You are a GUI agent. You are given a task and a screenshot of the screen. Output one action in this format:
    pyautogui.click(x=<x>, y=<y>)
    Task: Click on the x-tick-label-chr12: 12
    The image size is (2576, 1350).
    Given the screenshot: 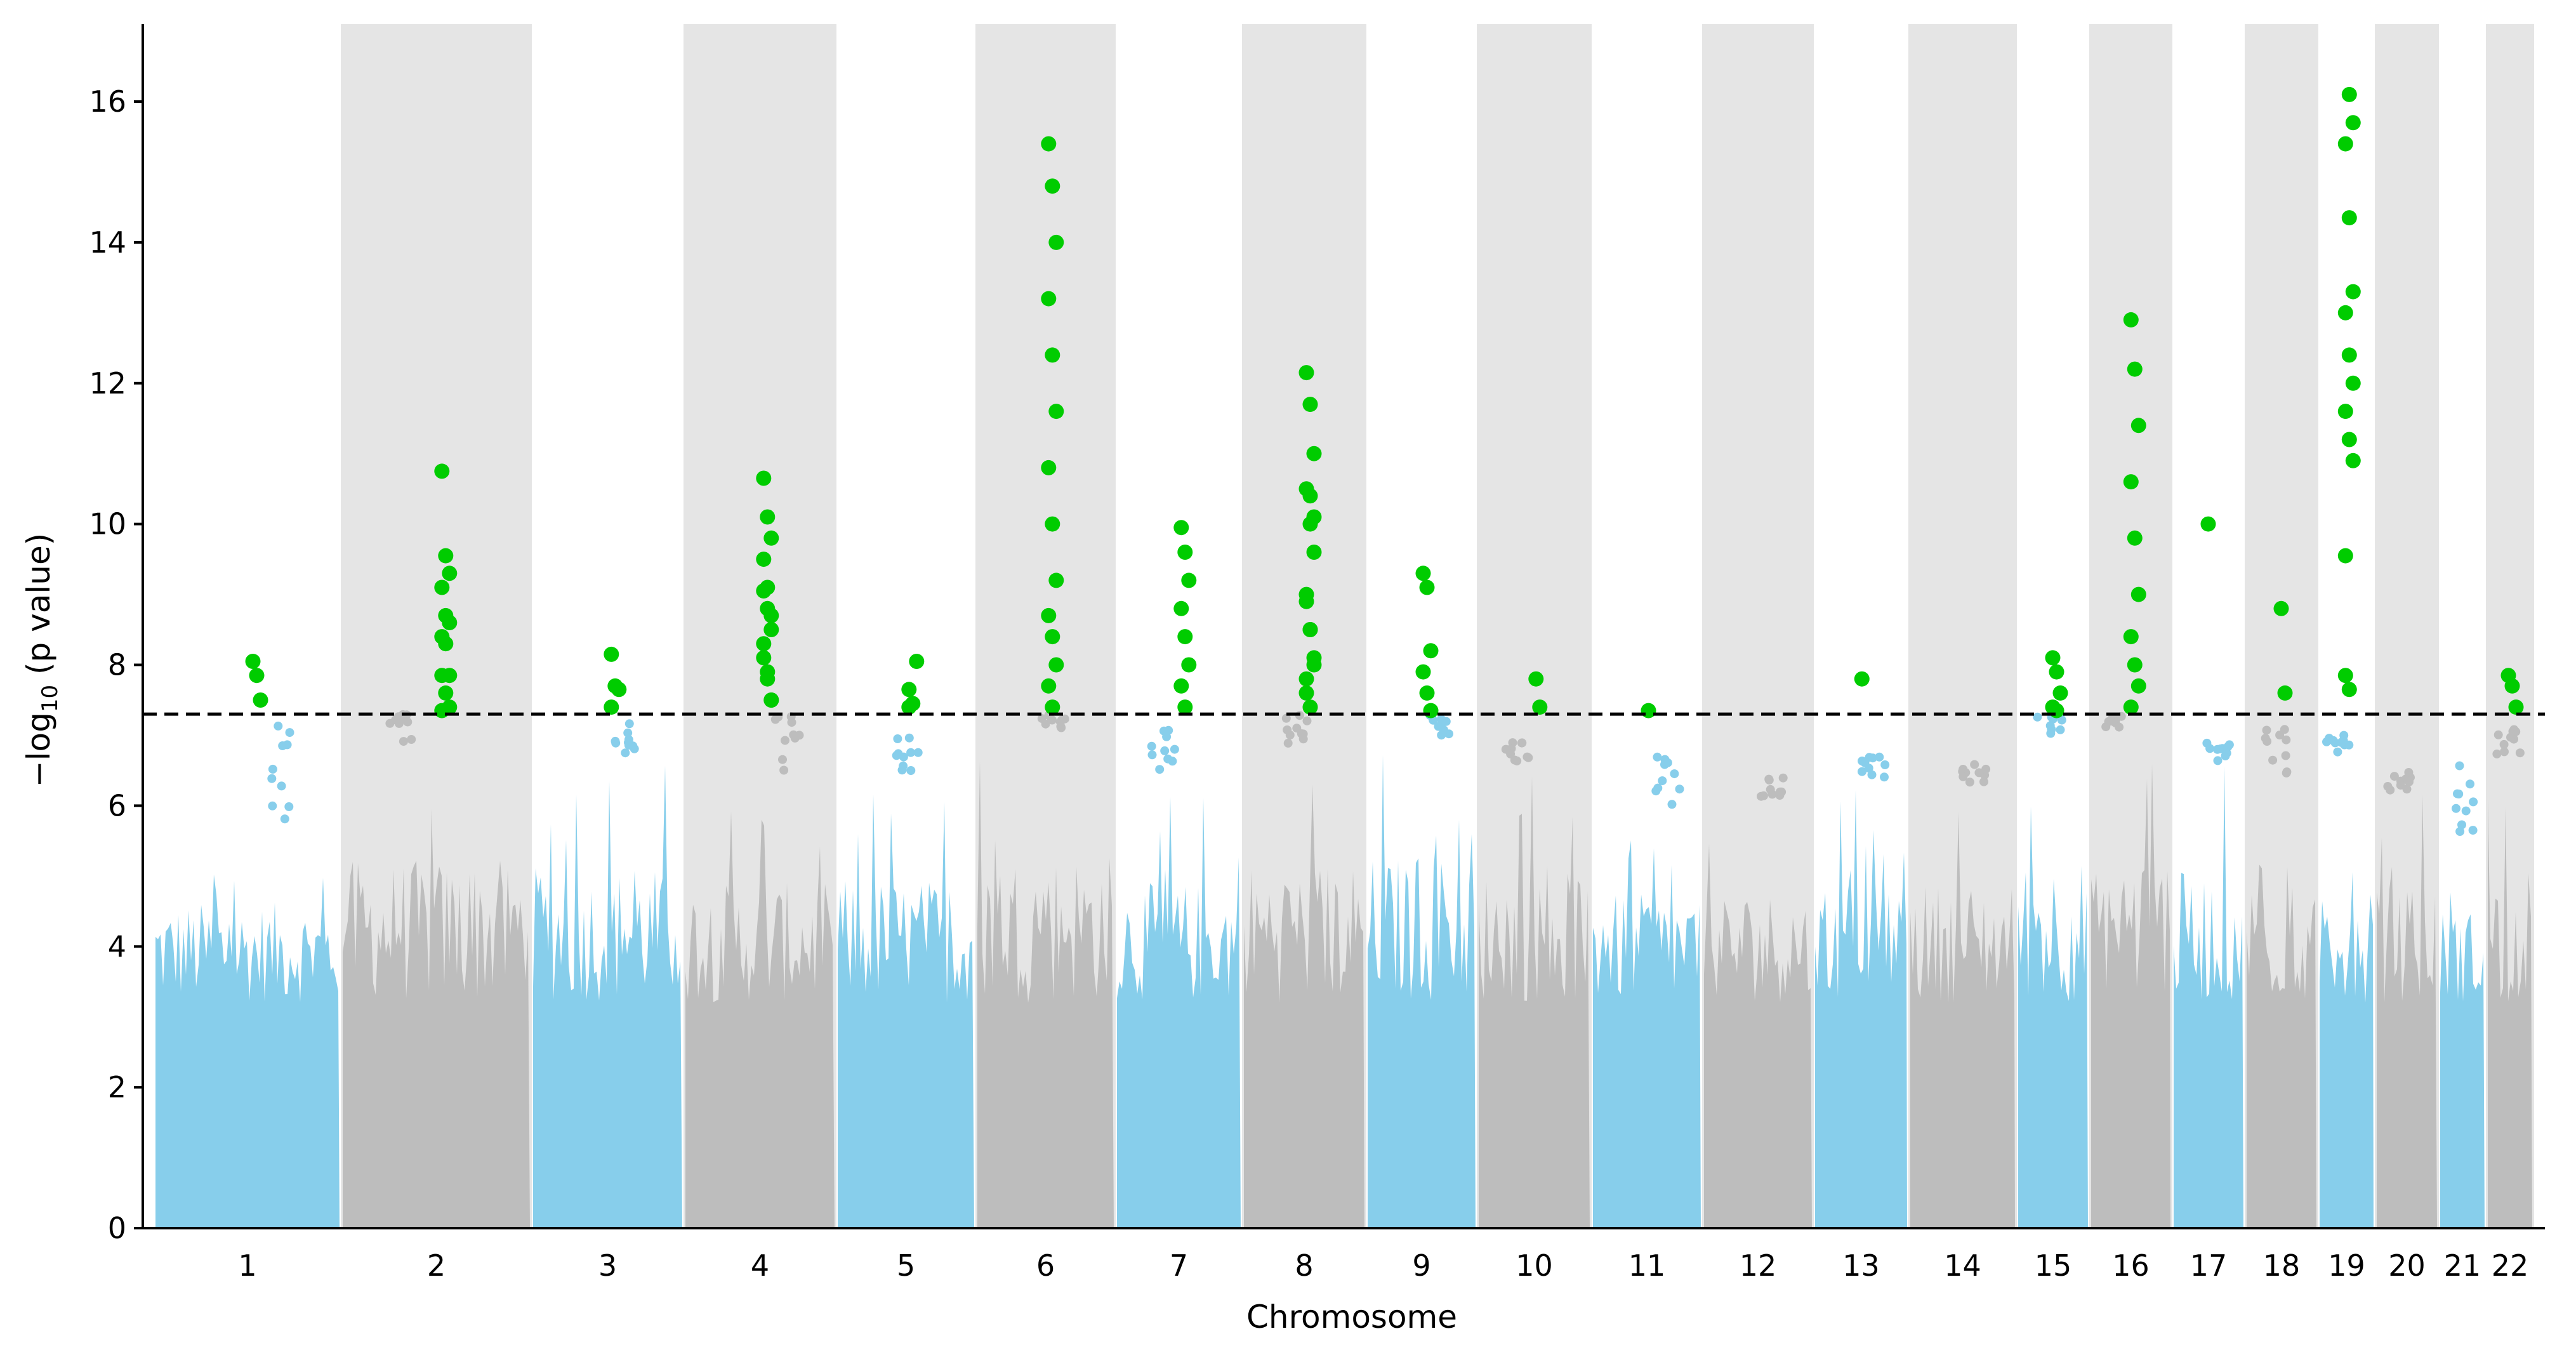 What is the action you would take?
    pyautogui.click(x=1759, y=1265)
    